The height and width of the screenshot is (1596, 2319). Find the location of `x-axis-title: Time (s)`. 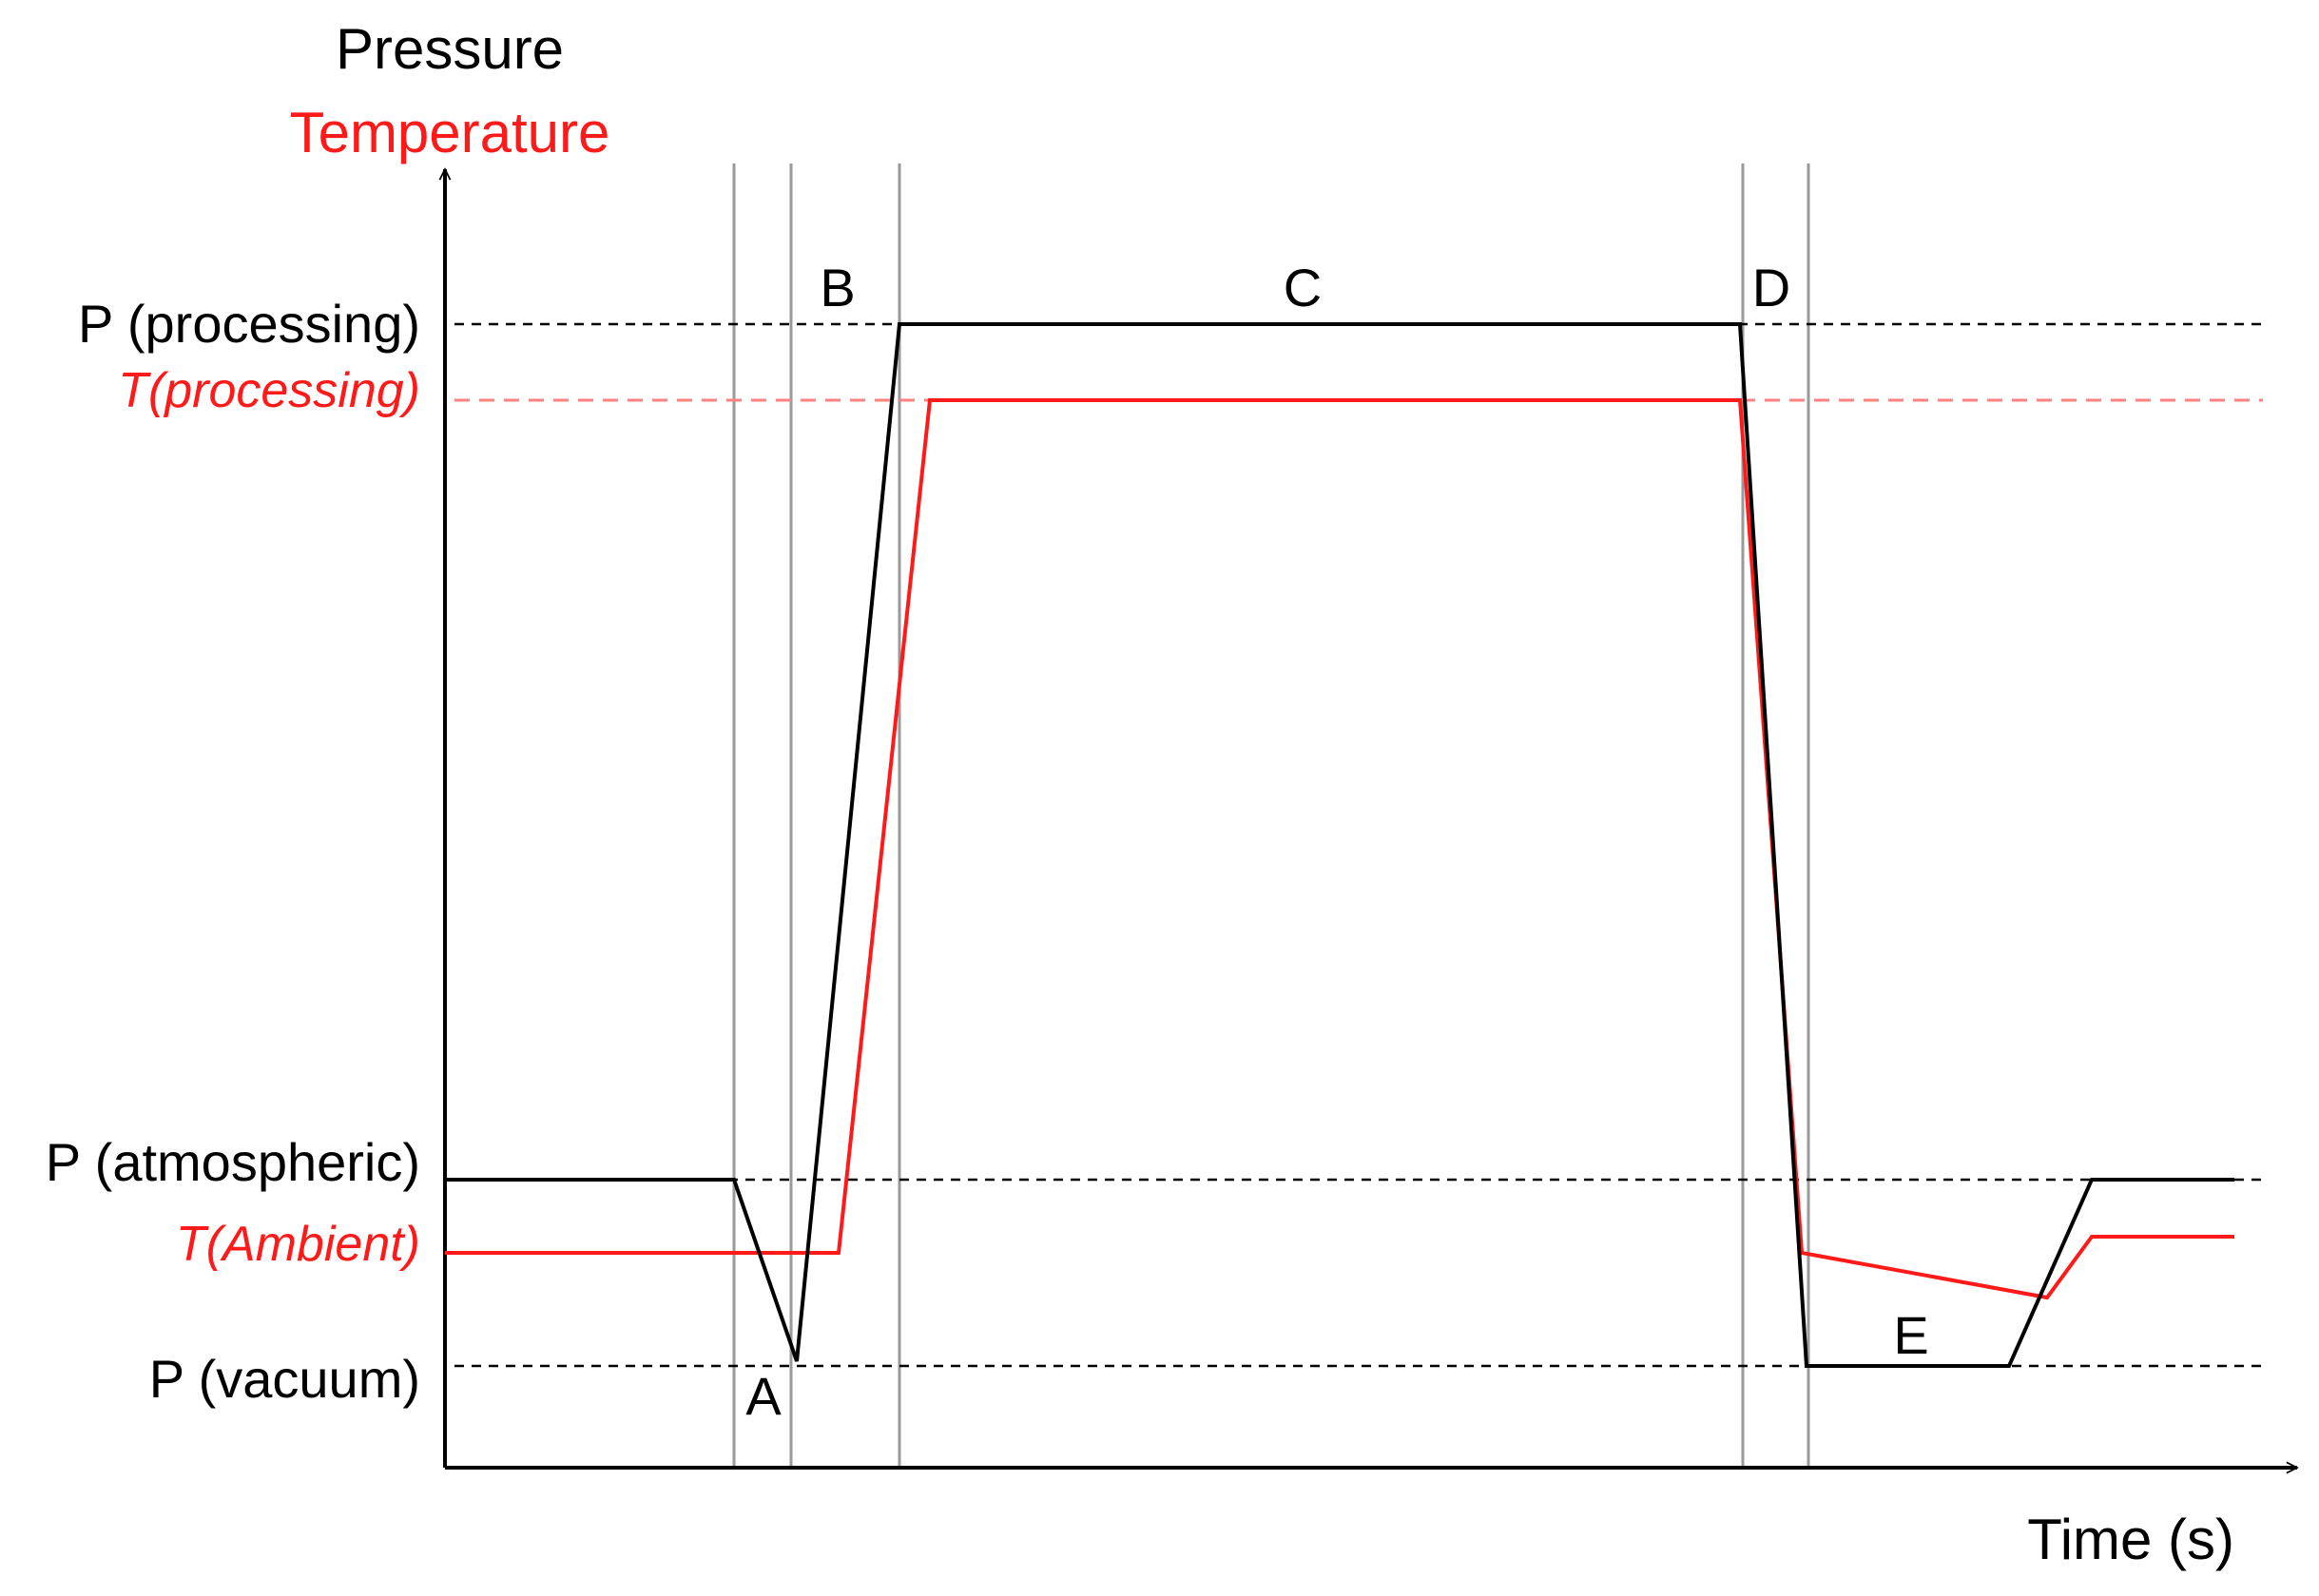

x-axis-title: Time (s) is located at coordinates (2130, 1539).